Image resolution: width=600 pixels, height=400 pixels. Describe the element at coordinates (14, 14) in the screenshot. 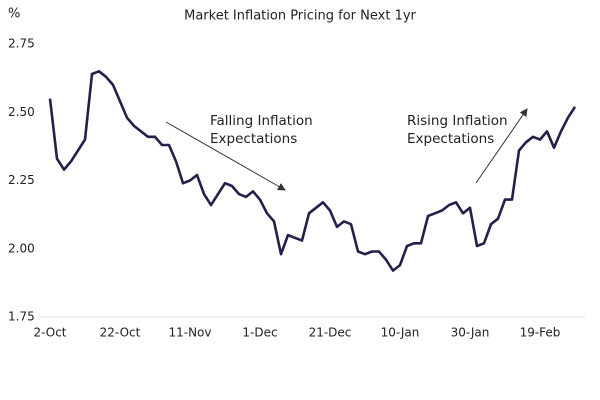

I see `y-axis-label: %` at that location.